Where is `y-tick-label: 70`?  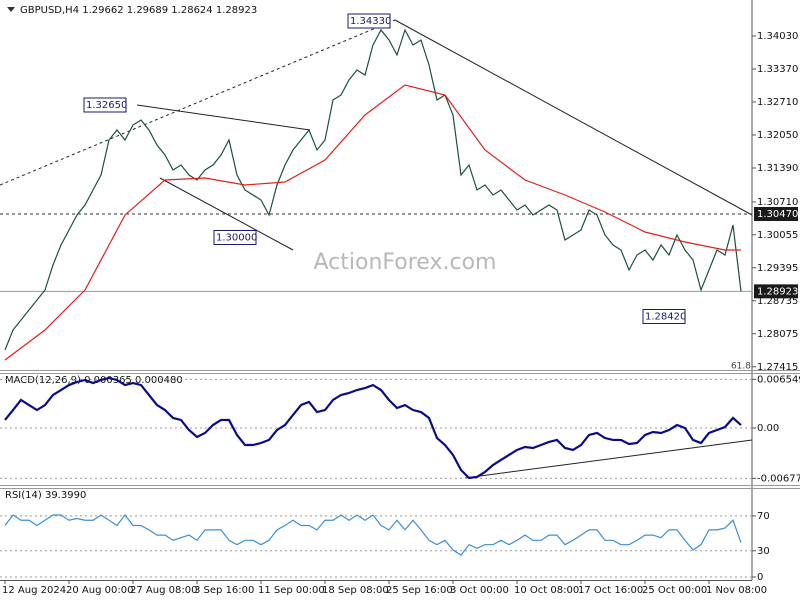 y-tick-label: 70 is located at coordinates (763, 516).